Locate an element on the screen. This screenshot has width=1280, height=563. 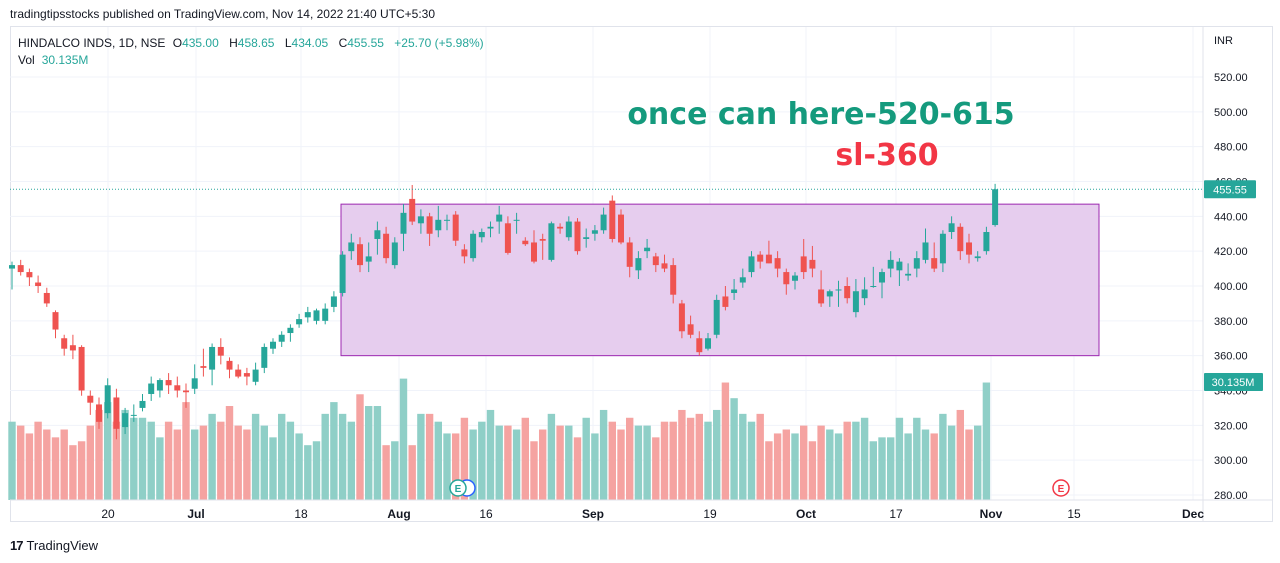
stoploss-annotation: sl-360 is located at coordinates (886, 155).